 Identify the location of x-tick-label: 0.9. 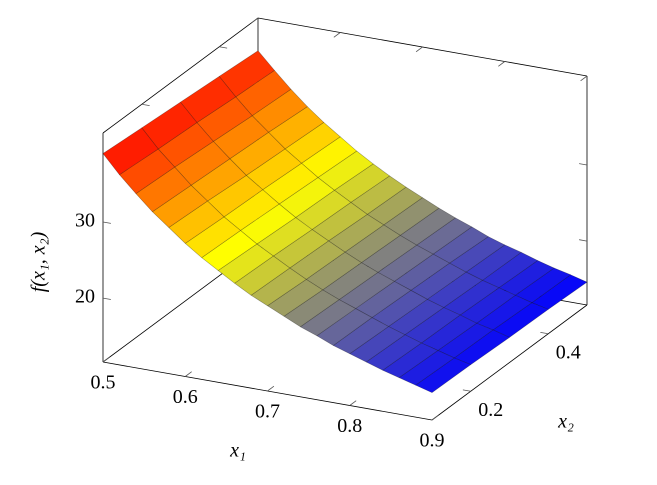
(432, 441).